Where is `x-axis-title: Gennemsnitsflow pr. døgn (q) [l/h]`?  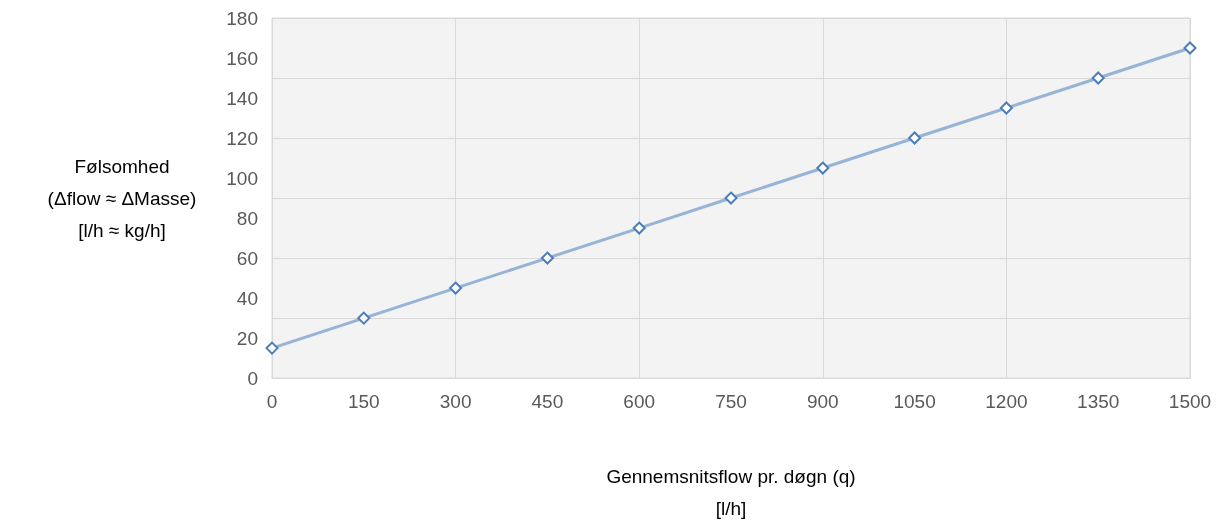 x-axis-title: Gennemsnitsflow pr. døgn (q) [l/h] is located at coordinates (731, 492).